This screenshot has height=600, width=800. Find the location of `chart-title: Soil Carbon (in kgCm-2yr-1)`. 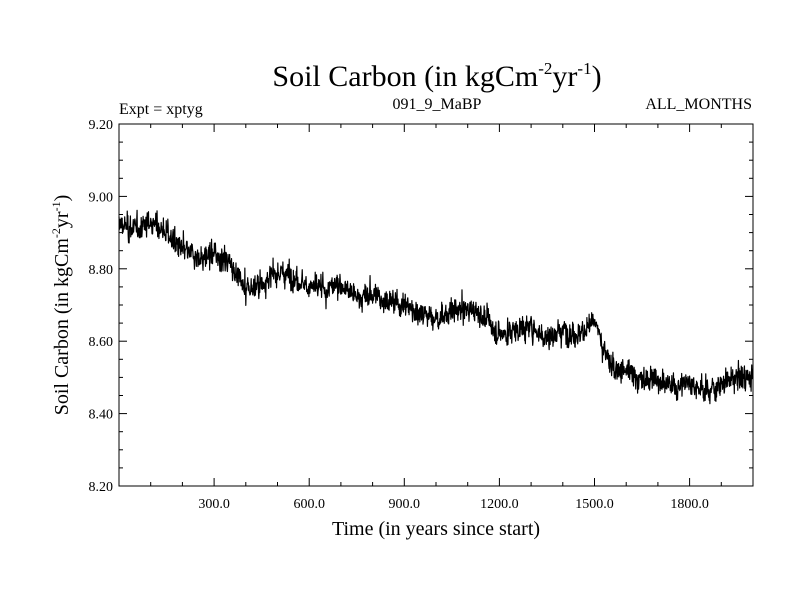

chart-title: Soil Carbon (in kgCm-2yr-1) is located at coordinates (436, 76).